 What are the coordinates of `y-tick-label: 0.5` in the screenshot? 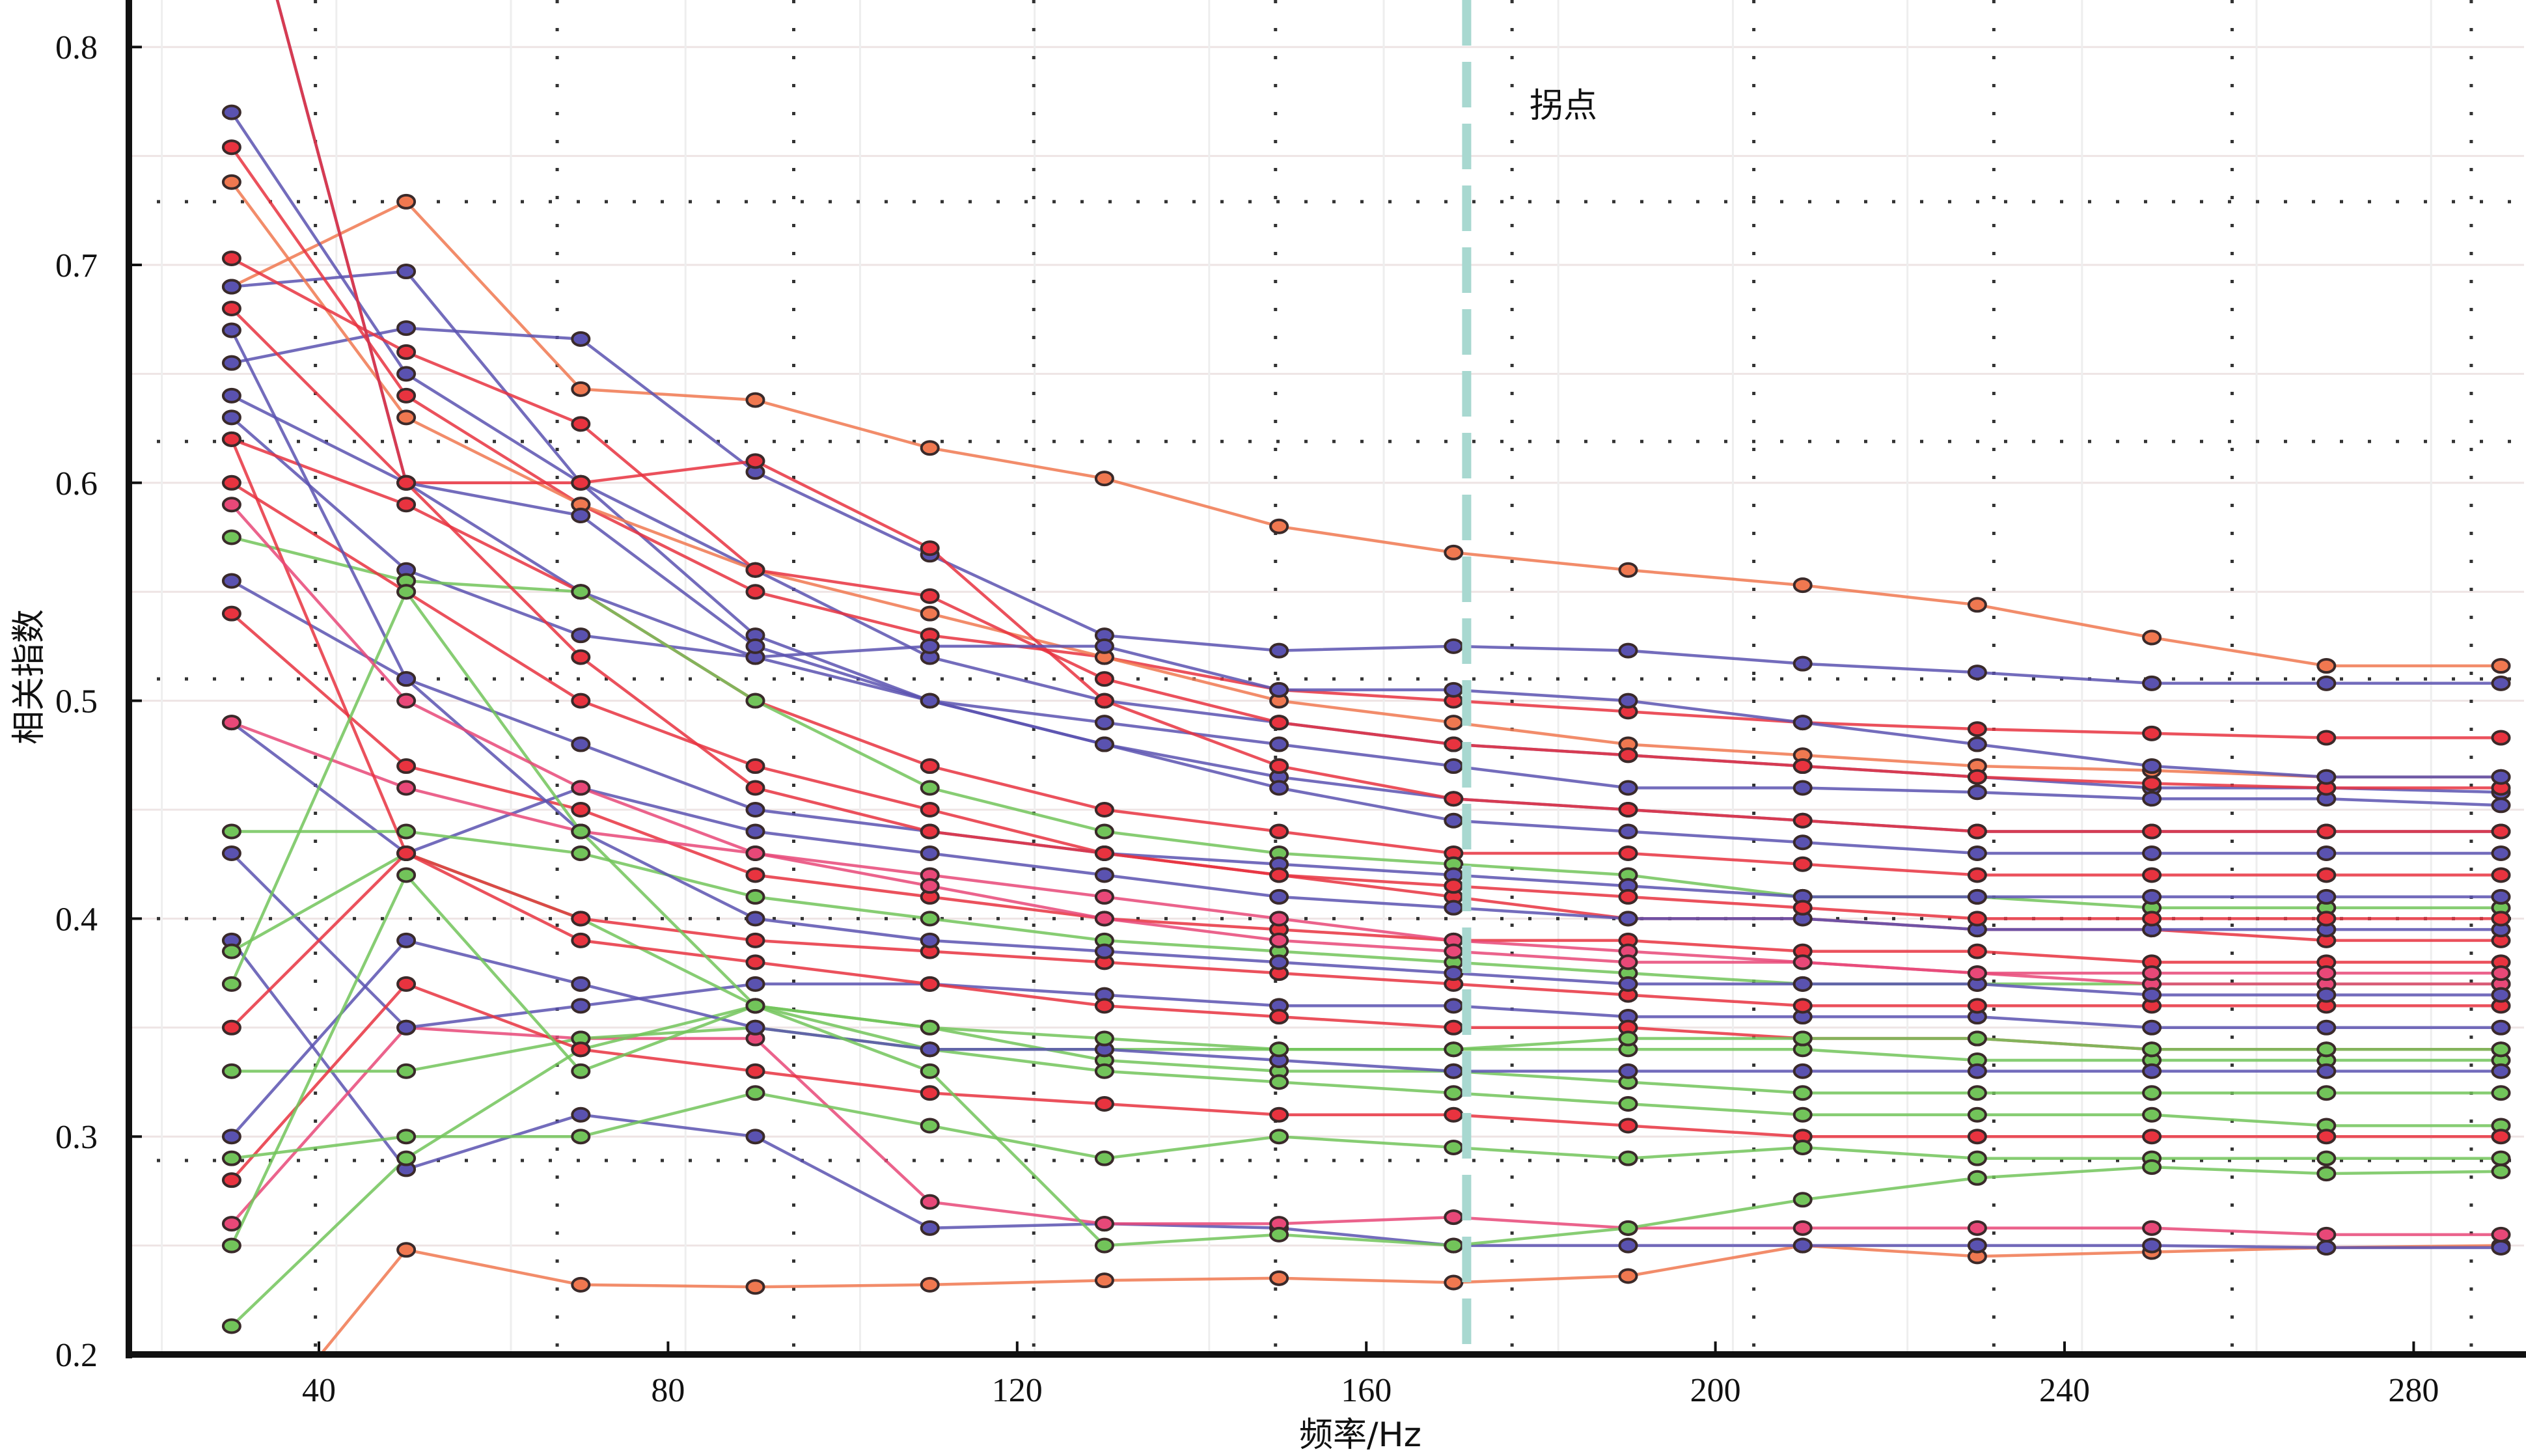 It's located at (76, 702).